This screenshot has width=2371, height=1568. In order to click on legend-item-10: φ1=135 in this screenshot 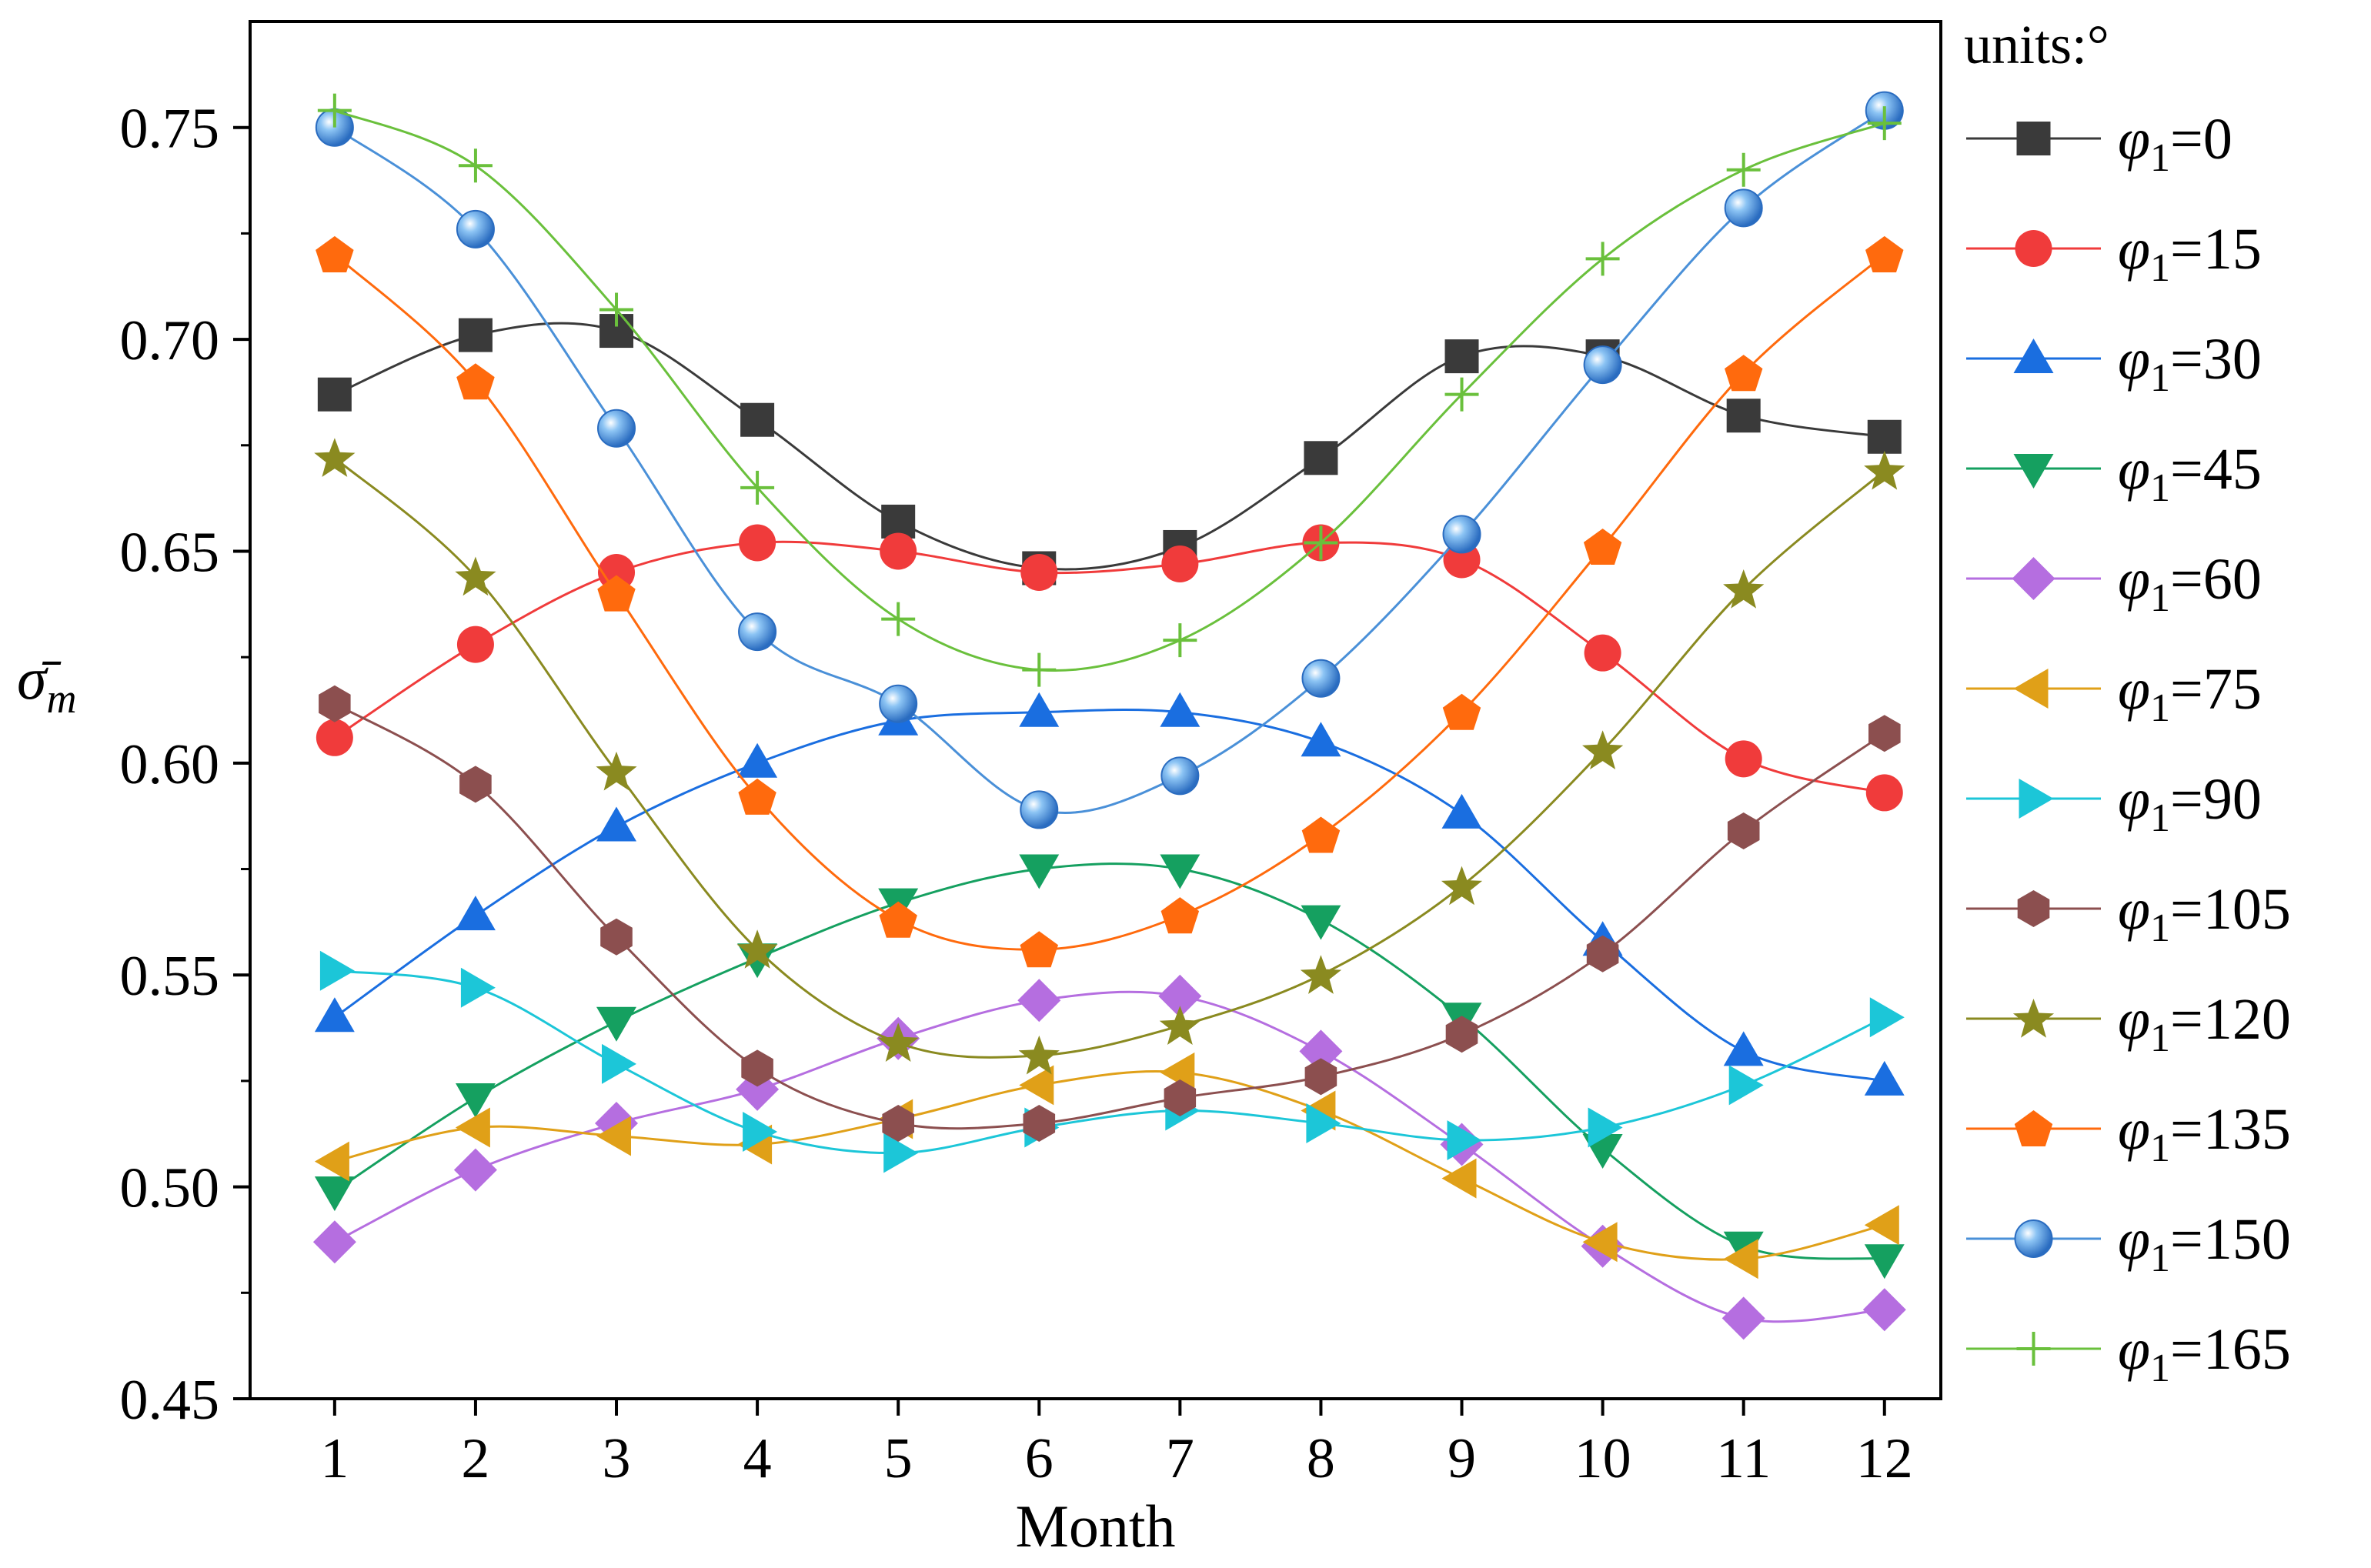, I will do `click(2128, 1133)`.